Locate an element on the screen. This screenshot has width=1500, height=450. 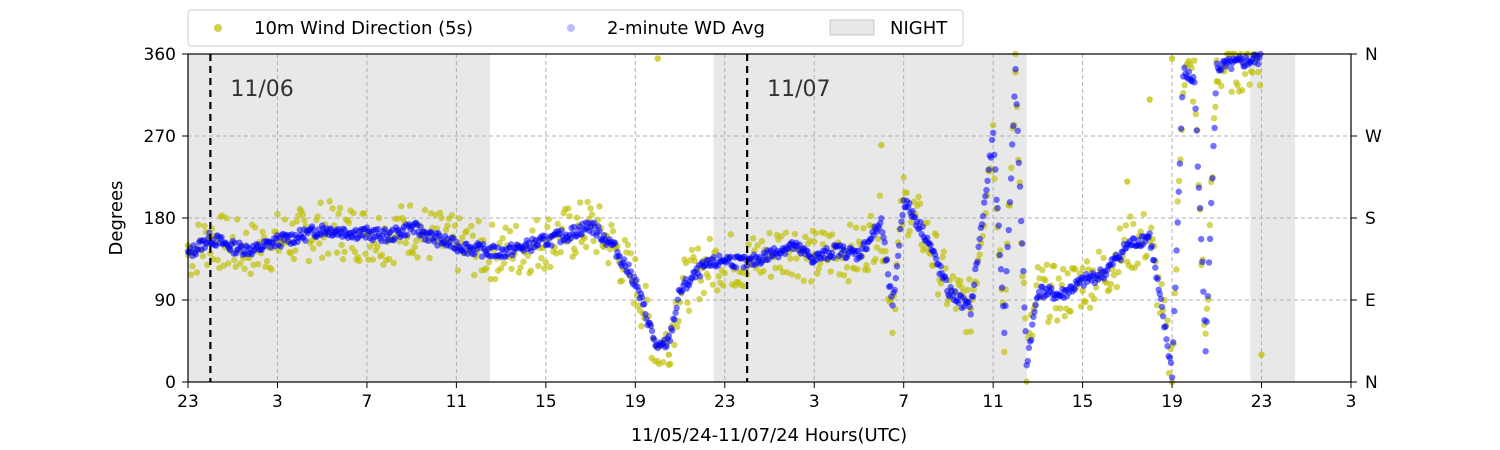
y-tick-label: 90 is located at coordinates (165, 301).